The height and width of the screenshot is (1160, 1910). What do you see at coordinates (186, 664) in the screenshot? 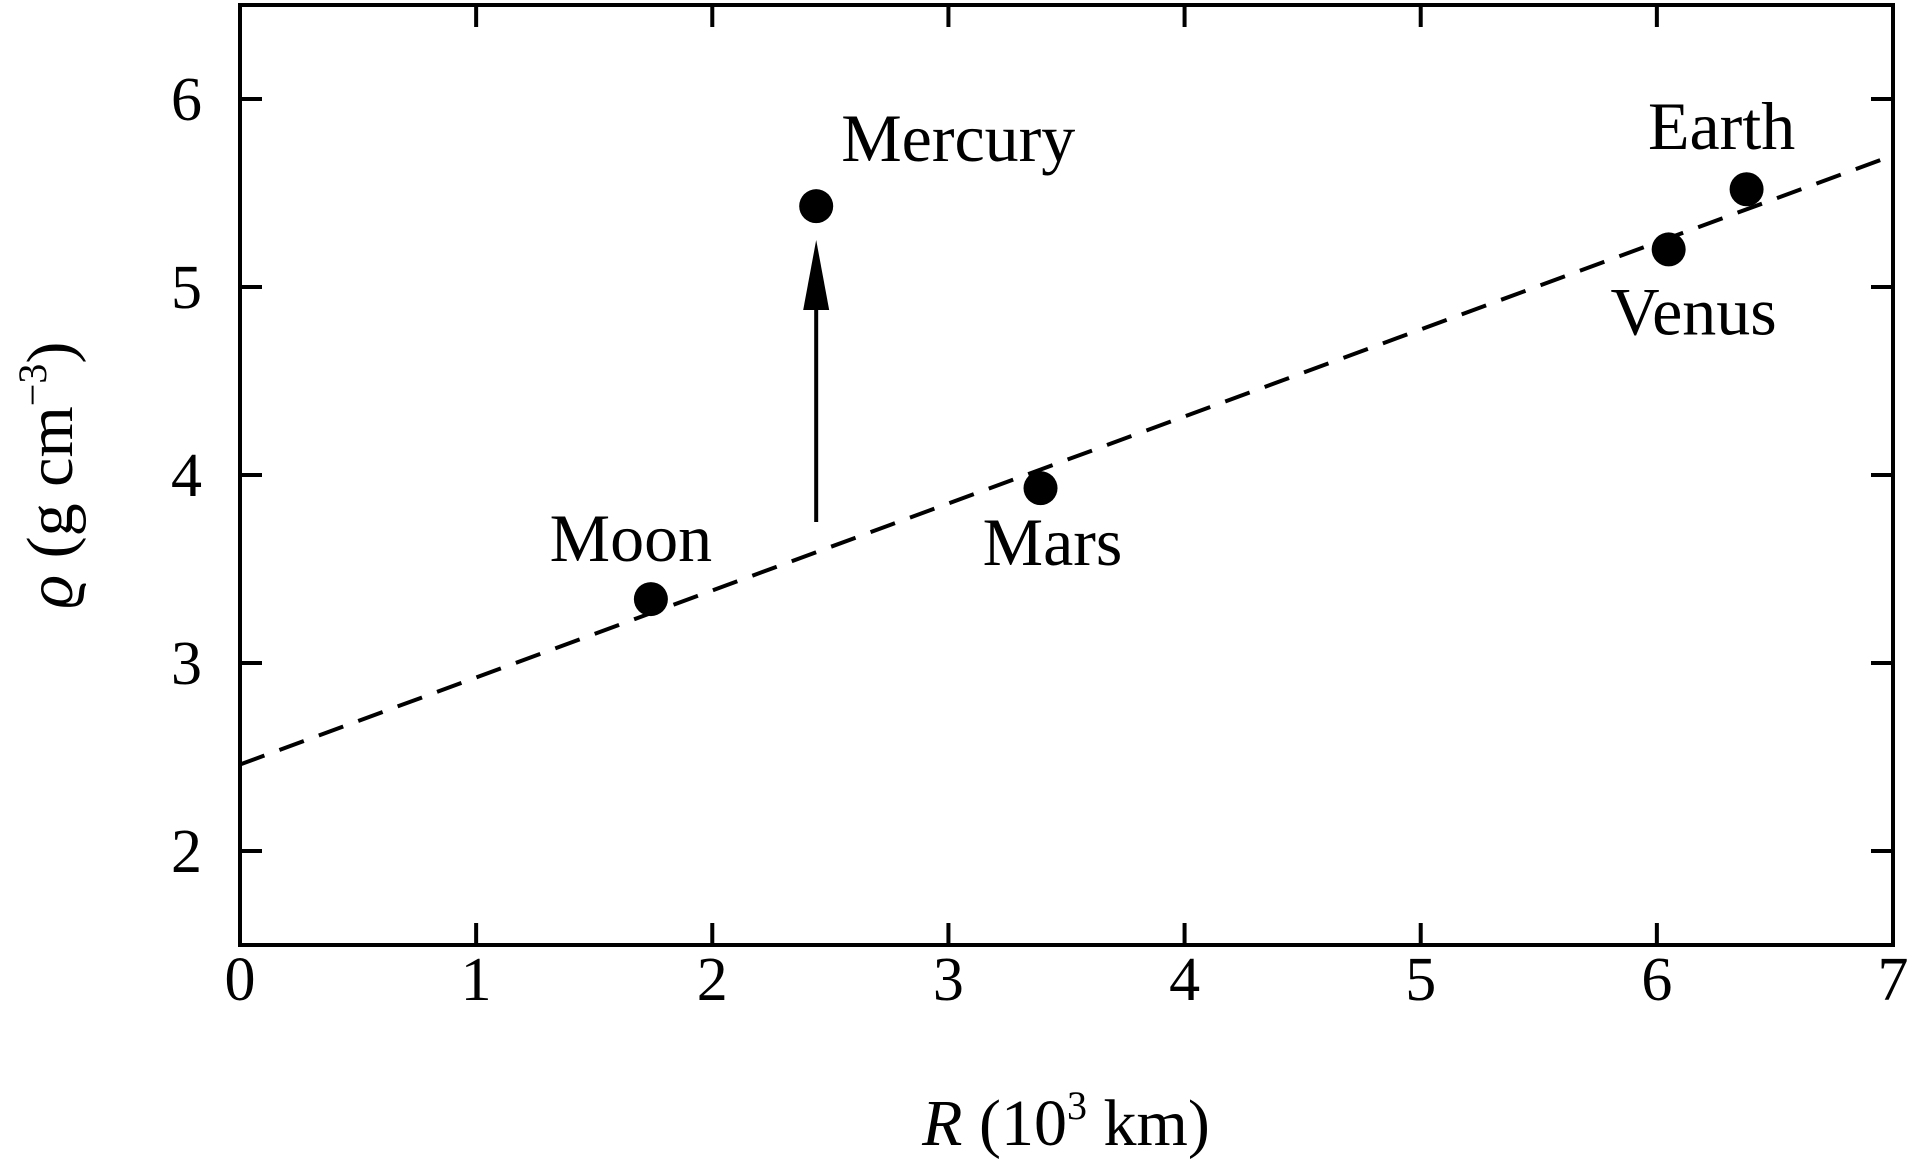
I see `y-tick-label: 3` at bounding box center [186, 664].